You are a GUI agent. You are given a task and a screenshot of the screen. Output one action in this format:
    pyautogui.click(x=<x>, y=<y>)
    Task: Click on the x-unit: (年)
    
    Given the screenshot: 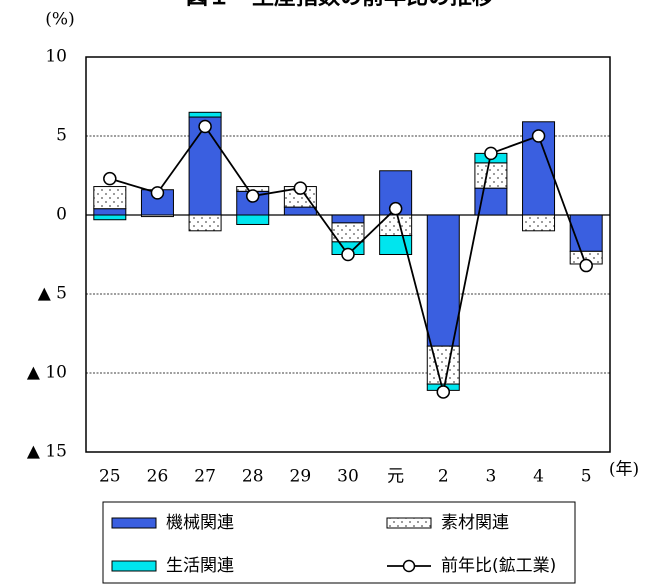 What is the action you would take?
    pyautogui.click(x=624, y=470)
    